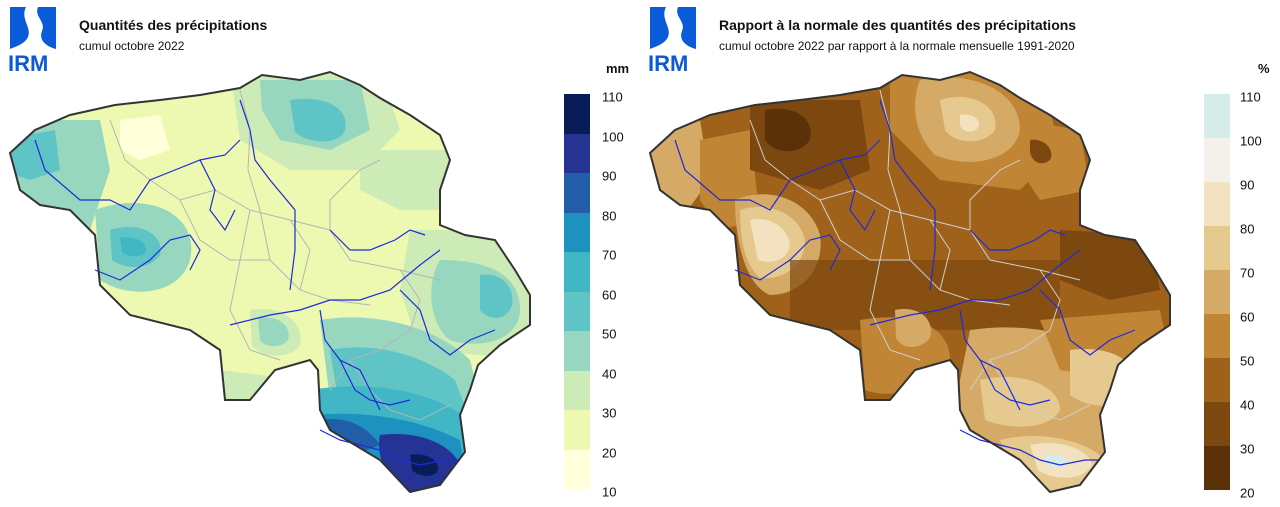 This screenshot has width=1280, height=507. What do you see at coordinates (173, 25) in the screenshot?
I see `map-title: Quantités des précipitations` at bounding box center [173, 25].